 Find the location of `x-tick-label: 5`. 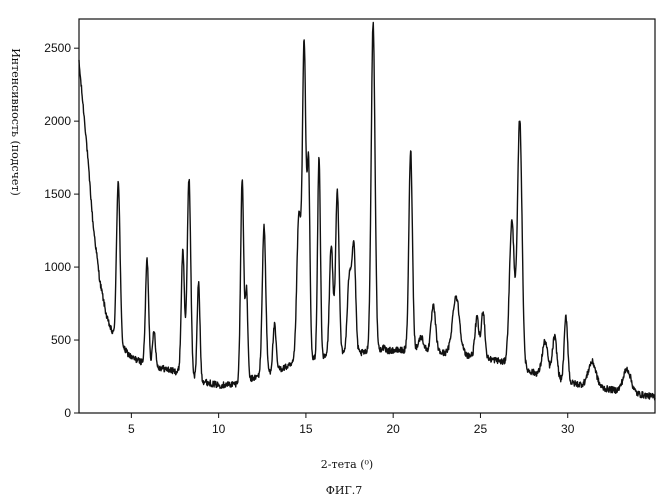

x-tick-label: 5 is located at coordinates (131, 429).